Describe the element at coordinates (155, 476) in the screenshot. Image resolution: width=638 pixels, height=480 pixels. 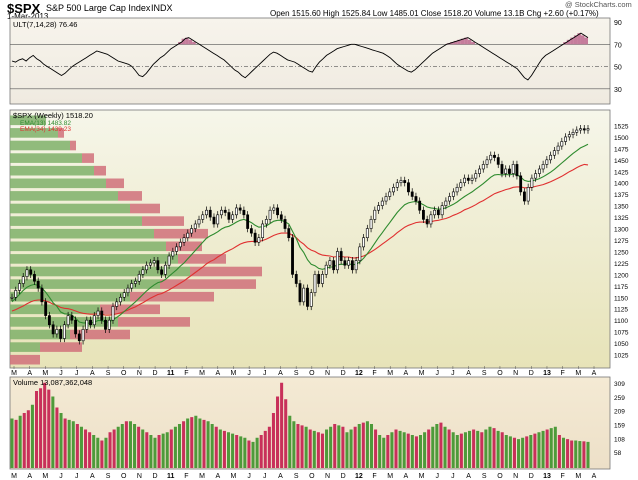
I see `x-tick-label: D` at that location.